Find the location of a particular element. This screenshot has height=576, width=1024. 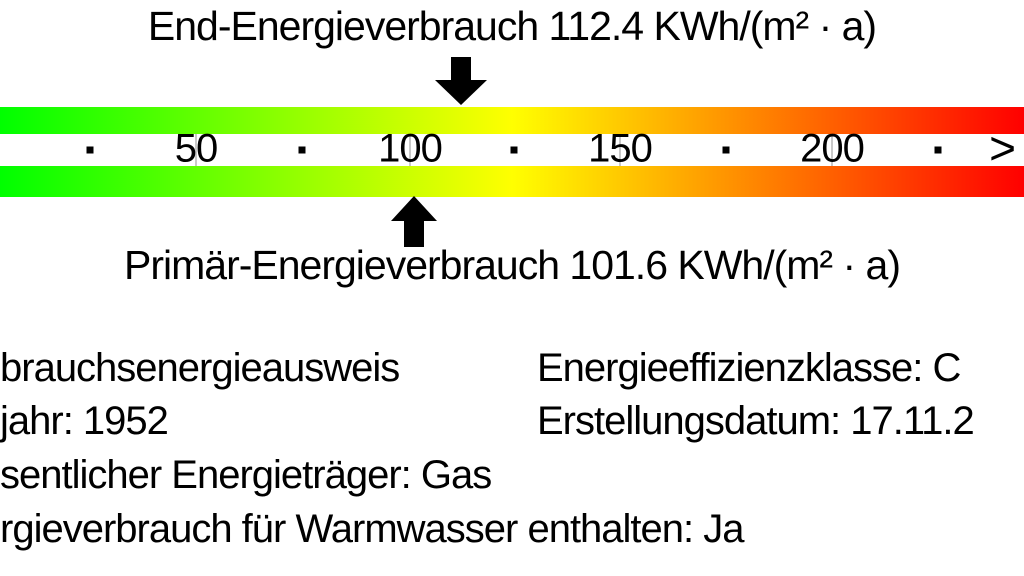

info-construction-year: jahr: 1952 is located at coordinates (84, 421).